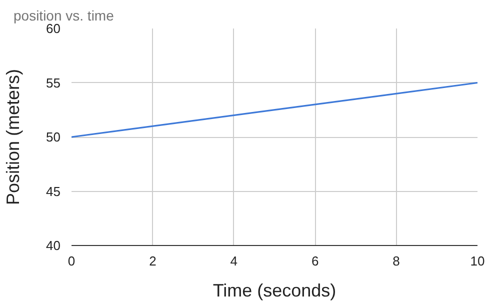 Image resolution: width=491 pixels, height=303 pixels. Describe the element at coordinates (53, 245) in the screenshot. I see `y-tick-label: 40` at that location.